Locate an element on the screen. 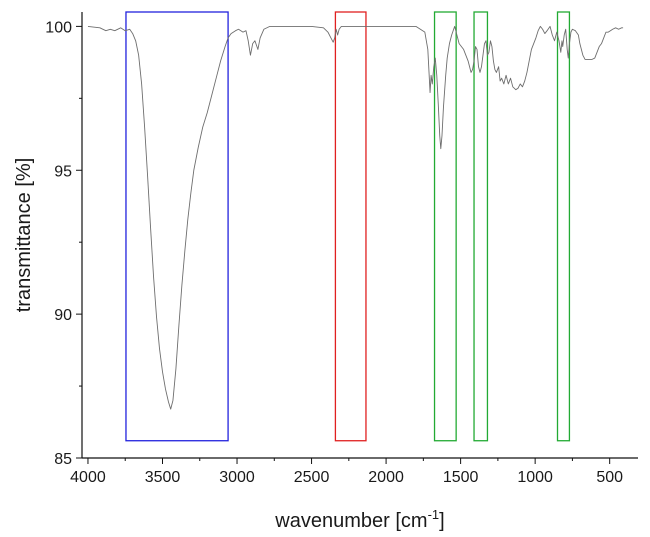  x-tick-label-1000: 1000 is located at coordinates (535, 477).